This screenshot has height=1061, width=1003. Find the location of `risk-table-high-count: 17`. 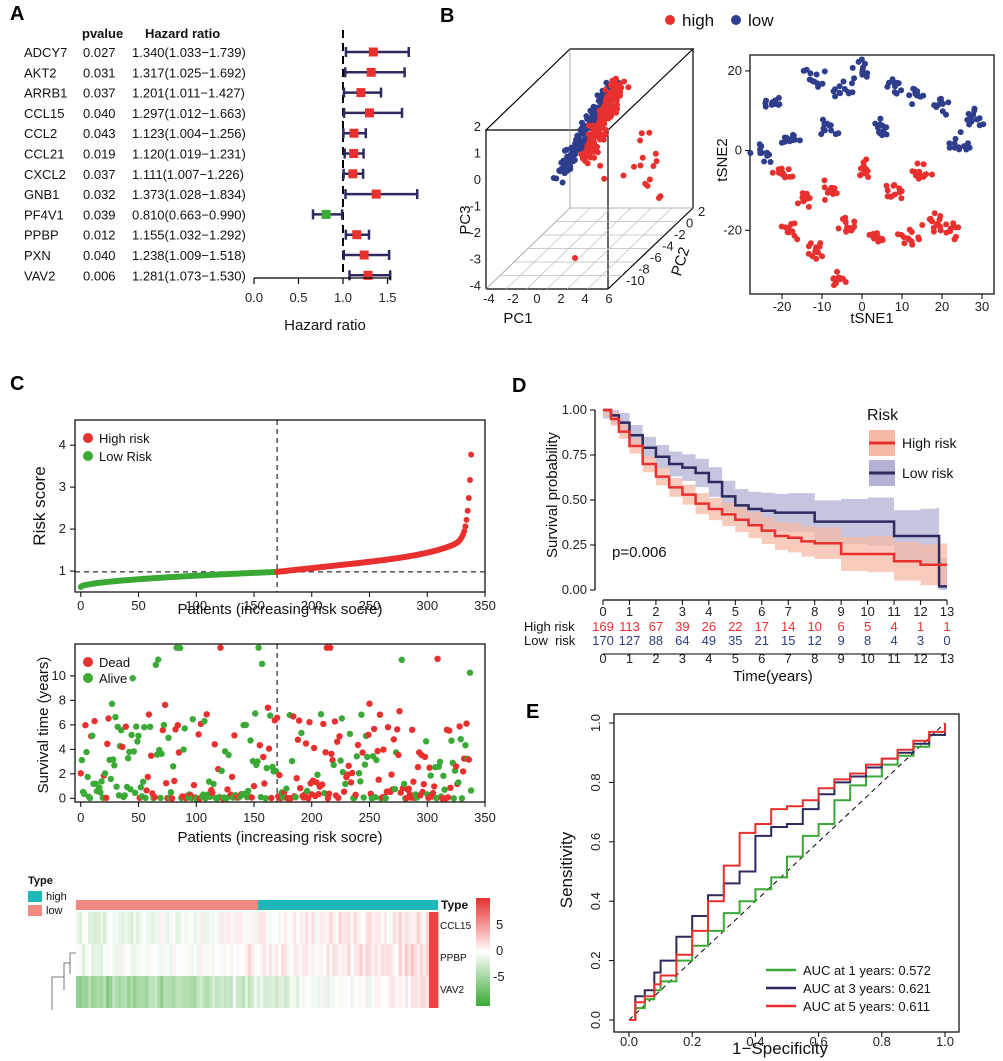

risk-table-high-count: 17 is located at coordinates (762, 626).